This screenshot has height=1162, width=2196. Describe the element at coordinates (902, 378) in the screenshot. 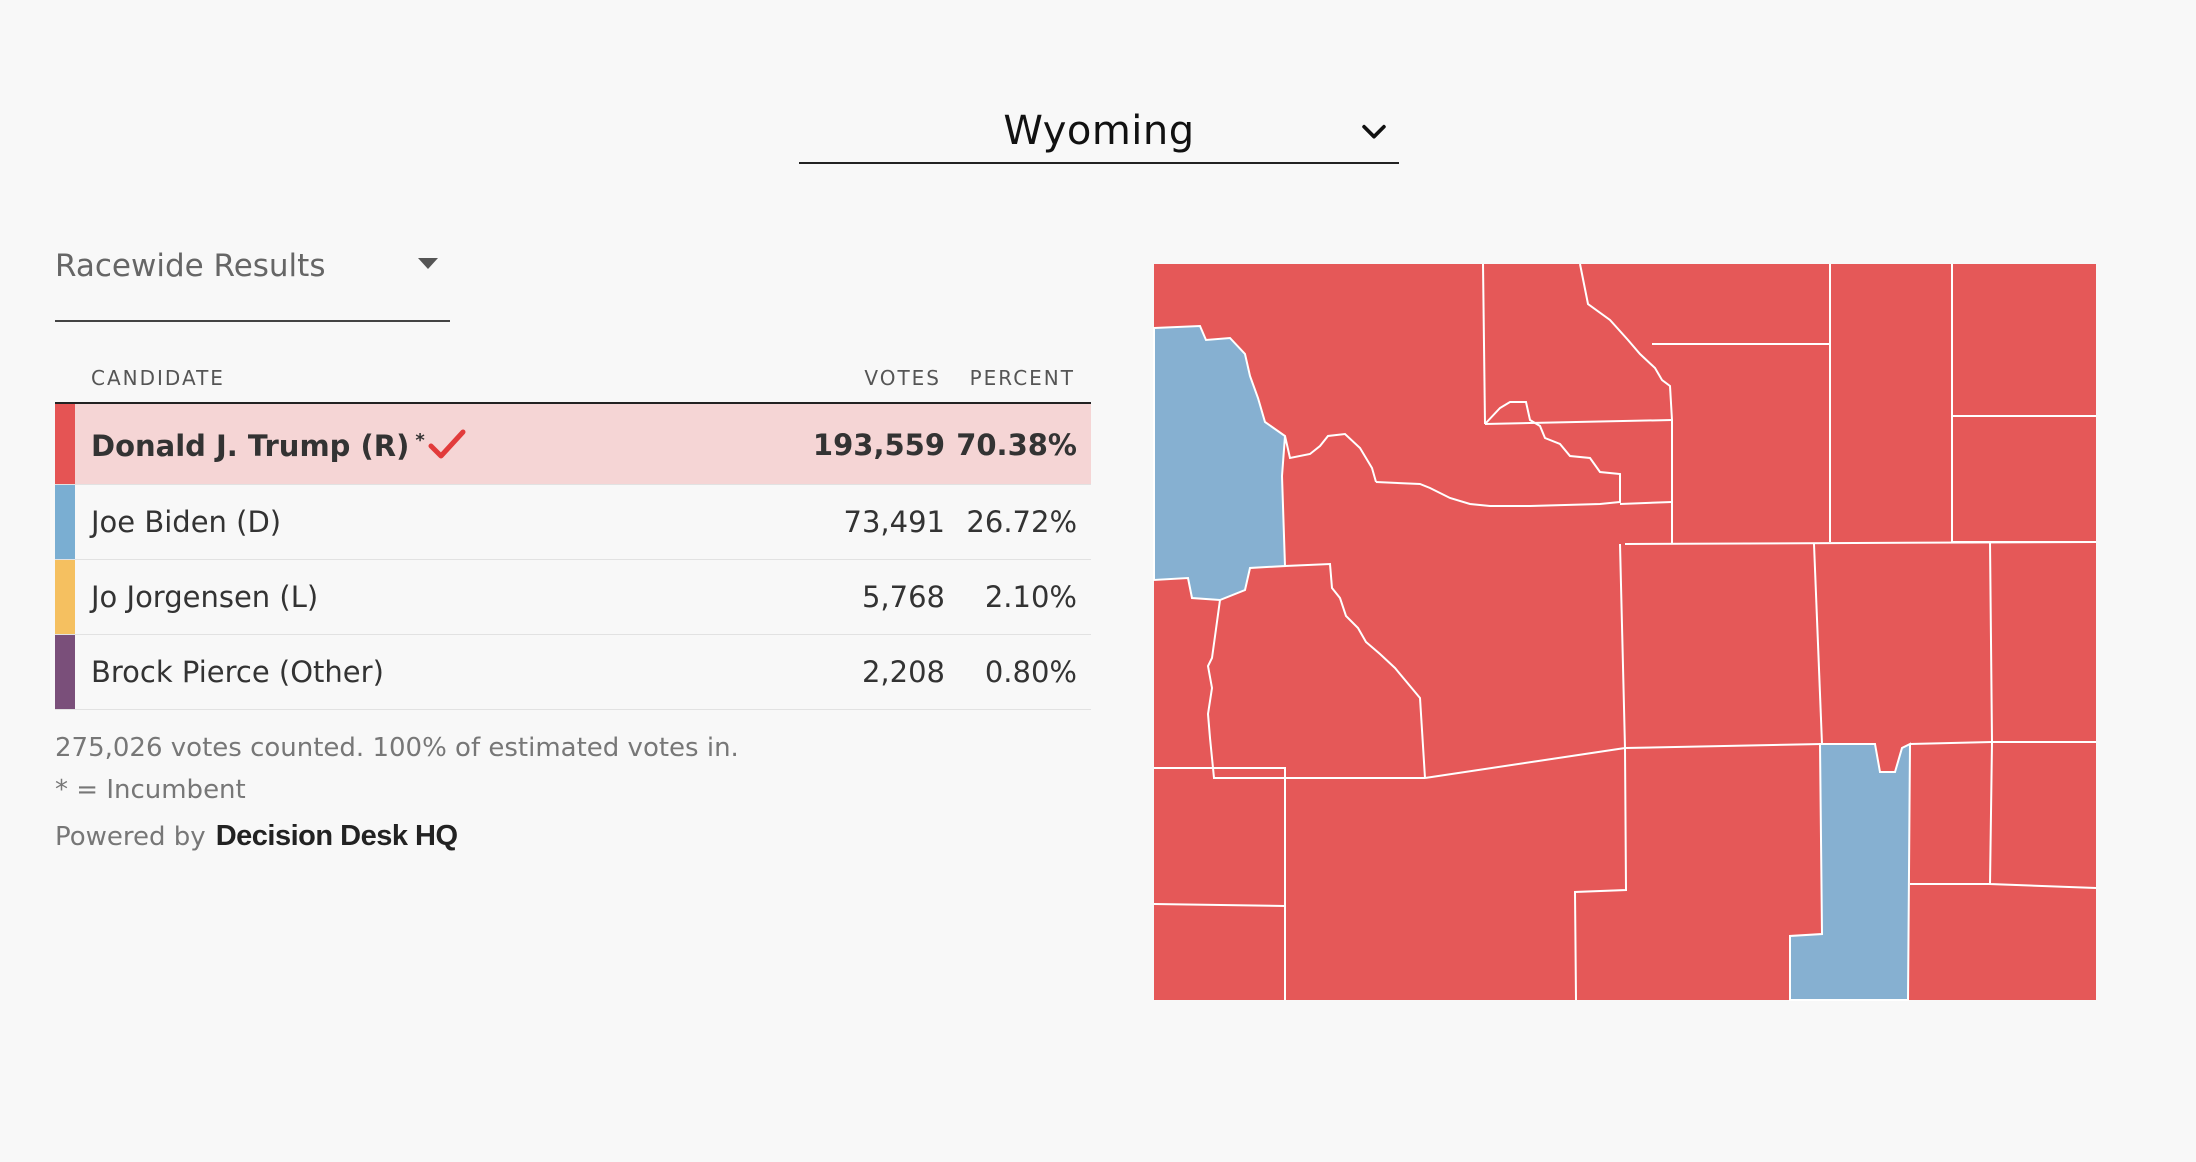

I see `header-votes: VOTES` at that location.